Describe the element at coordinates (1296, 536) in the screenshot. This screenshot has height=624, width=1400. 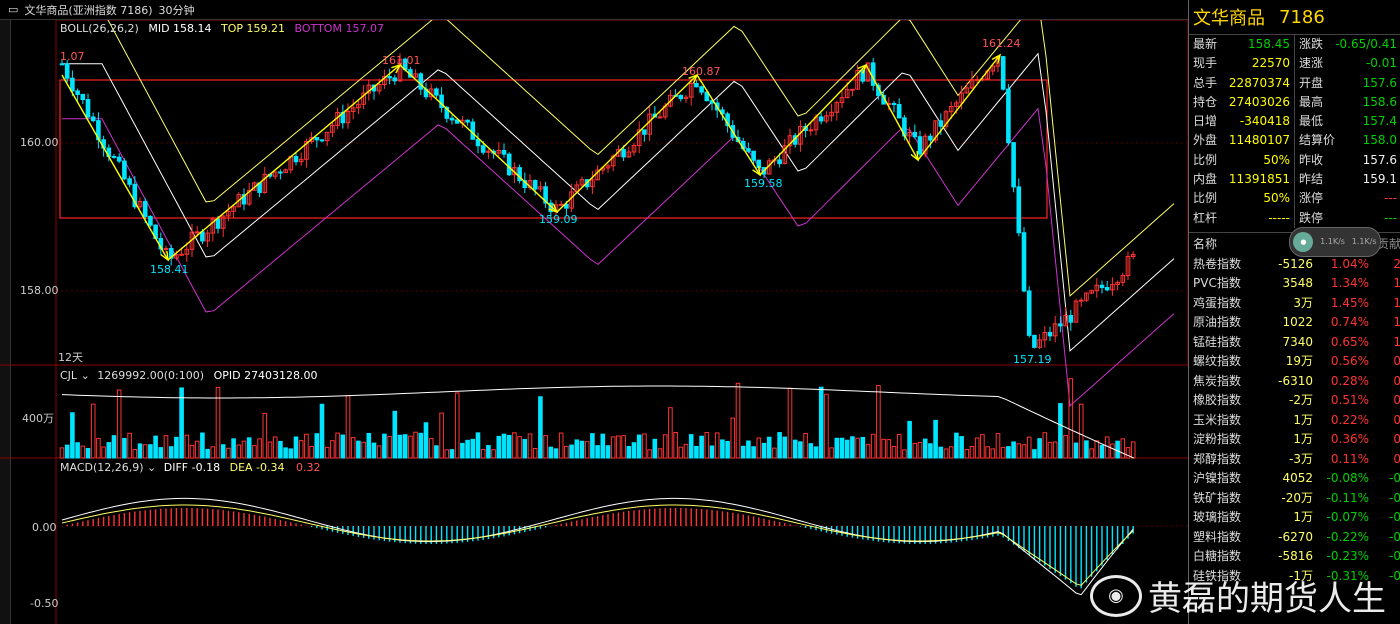
I see `list-item: 塑料指数 -6270 -0.22% -0` at that location.